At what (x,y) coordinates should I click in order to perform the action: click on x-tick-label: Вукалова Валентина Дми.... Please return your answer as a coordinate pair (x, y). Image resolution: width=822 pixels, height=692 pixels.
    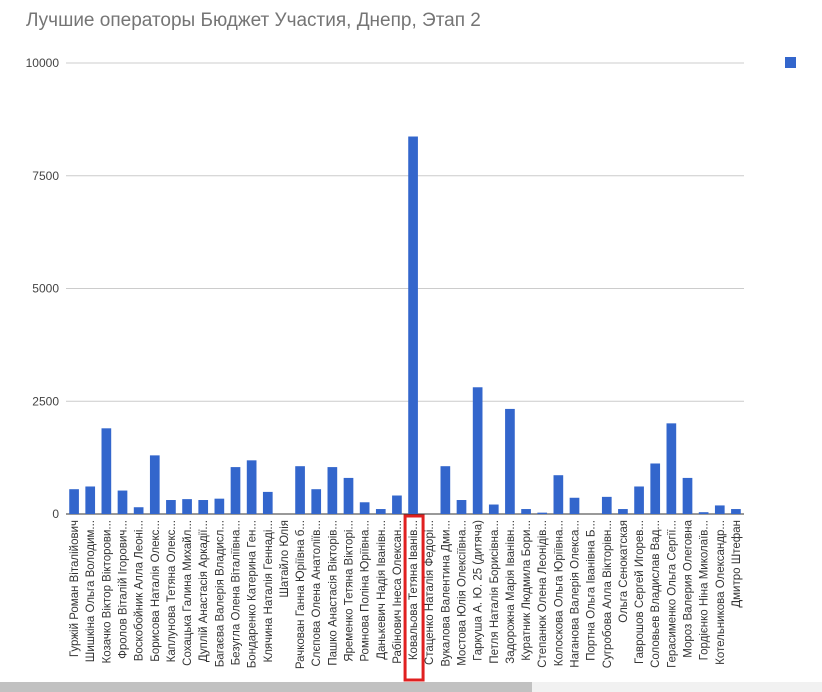
    Looking at the image, I should click on (446, 593).